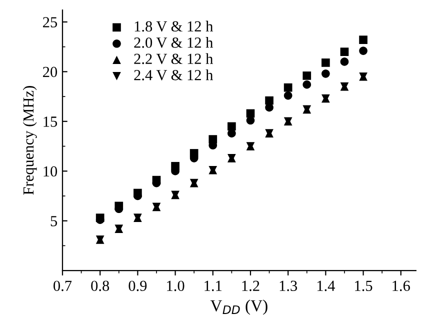 This screenshot has height=334, width=431. I want to click on legend-label: 1.8 V & 12 h, so click(174, 26).